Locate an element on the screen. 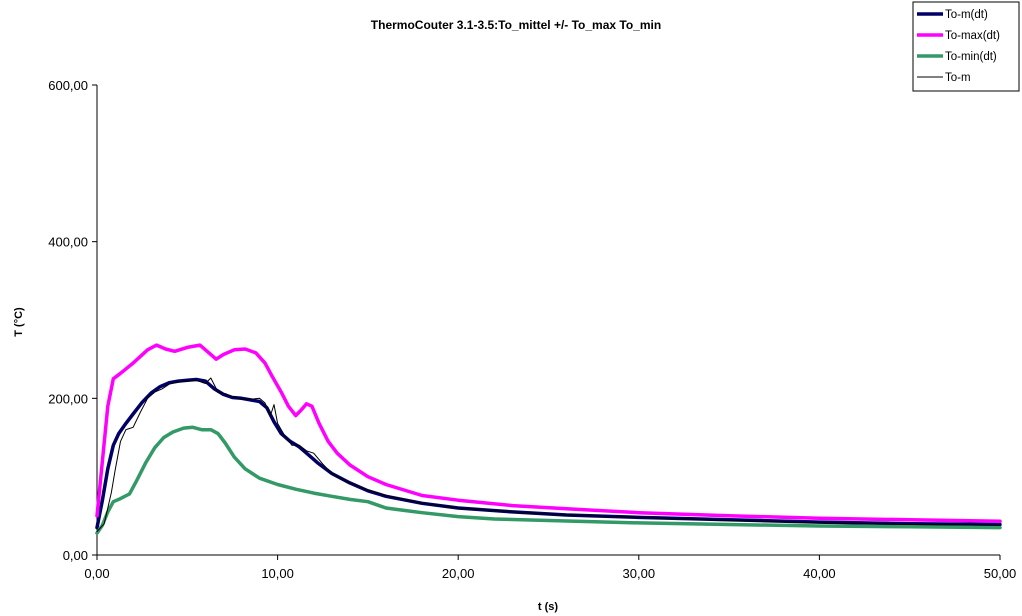 This screenshot has width=1022, height=616. x-tick-label: 50,00 is located at coordinates (1000, 573).